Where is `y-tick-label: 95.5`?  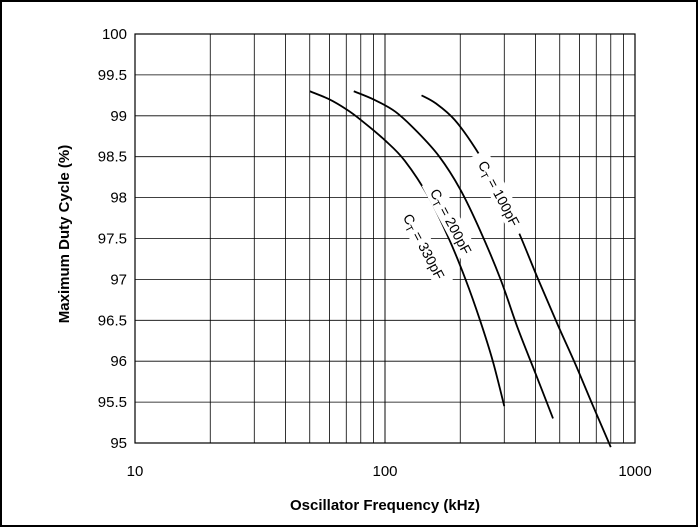 y-tick-label: 95.5 is located at coordinates (112, 402).